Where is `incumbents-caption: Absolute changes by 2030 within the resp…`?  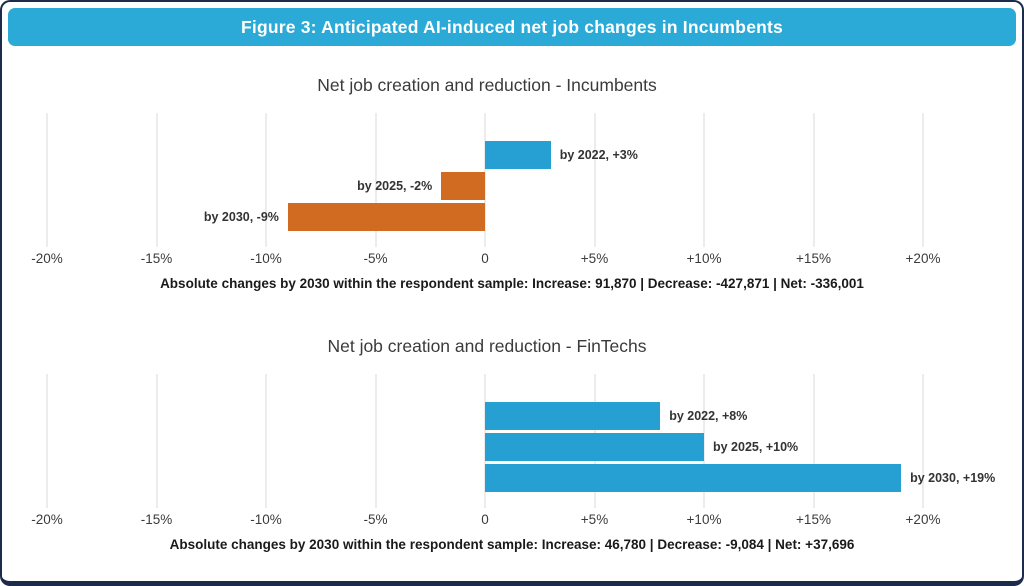 incumbents-caption: Absolute changes by 2030 within the resp… is located at coordinates (512, 283).